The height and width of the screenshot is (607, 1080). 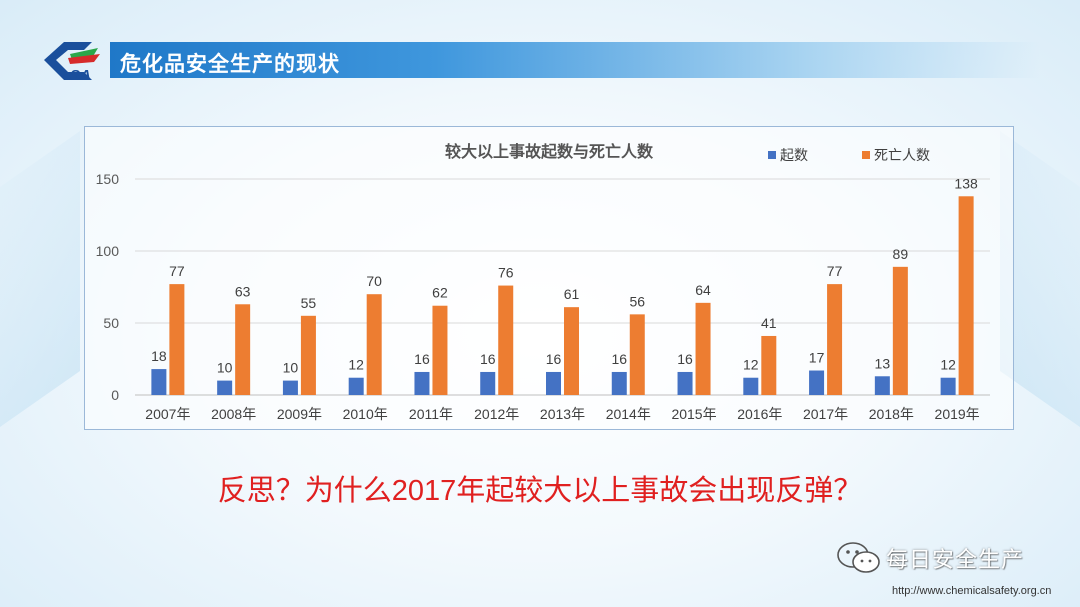 What do you see at coordinates (365, 414) in the screenshot?
I see `x-tick-label: 2010年` at bounding box center [365, 414].